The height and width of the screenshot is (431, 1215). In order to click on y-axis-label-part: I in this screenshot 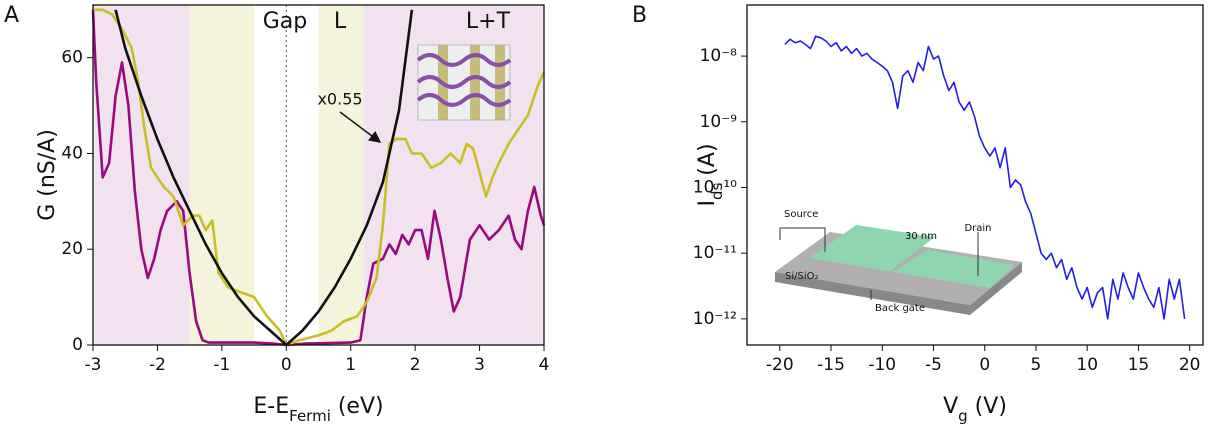, I will do `click(707, 203)`.